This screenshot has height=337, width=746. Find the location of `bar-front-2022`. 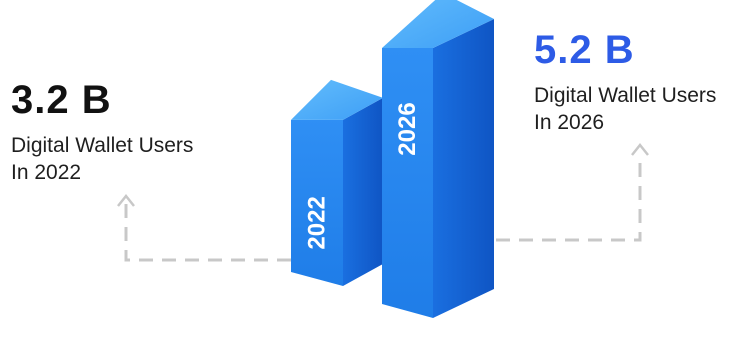

bar-front-2022 is located at coordinates (317, 202).